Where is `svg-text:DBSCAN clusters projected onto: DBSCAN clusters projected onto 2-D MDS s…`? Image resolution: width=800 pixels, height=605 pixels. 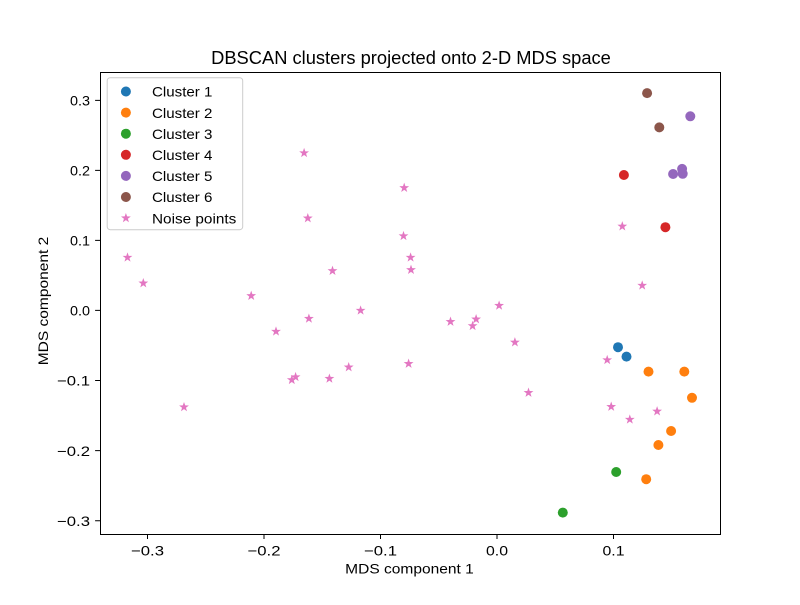
svg-text:DBSCAN clusters projected onto: DBSCAN clusters projected onto 2-D MDS s… is located at coordinates (411, 57).